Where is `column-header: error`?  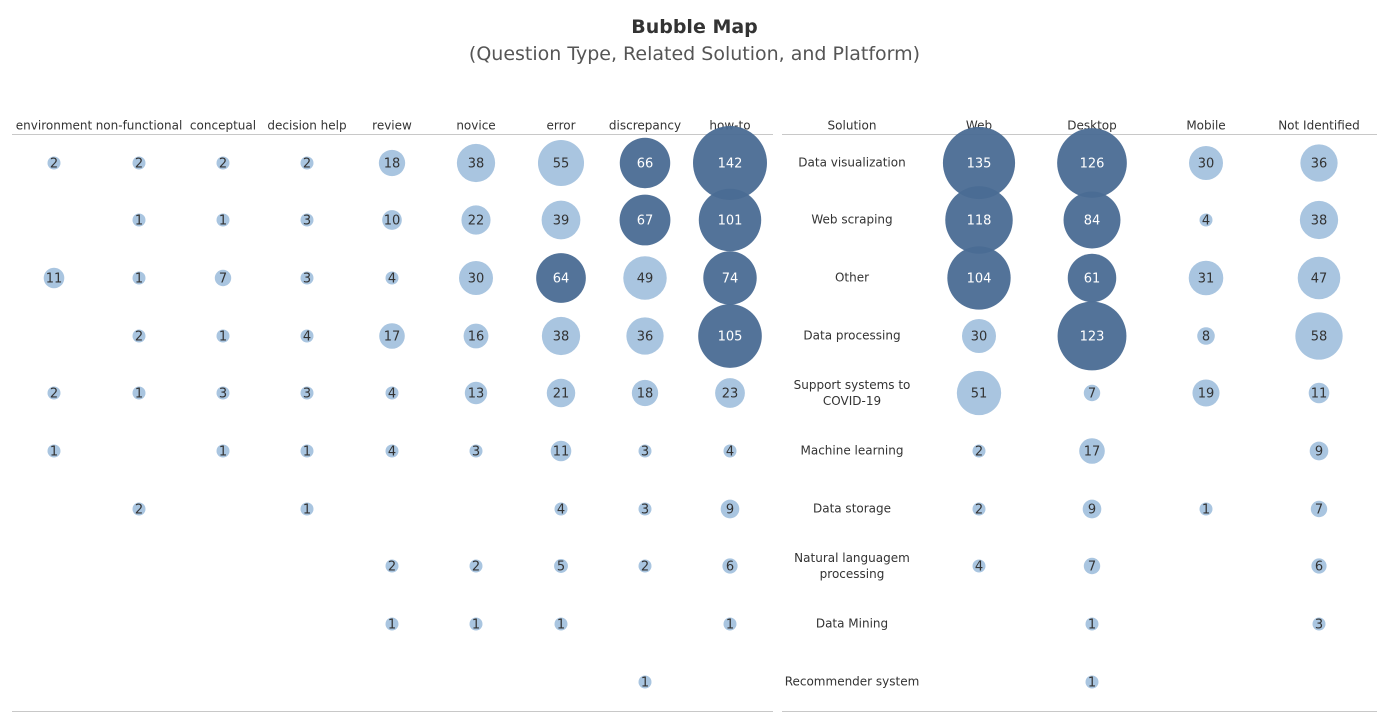 column-header: error is located at coordinates (560, 126).